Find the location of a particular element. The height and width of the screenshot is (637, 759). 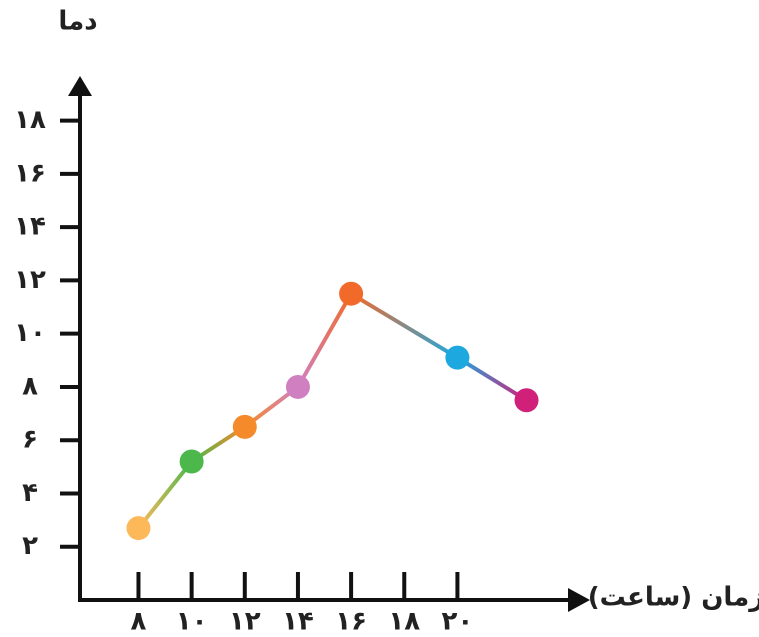

x-tick-label: ۲۰ is located at coordinates (458, 622).